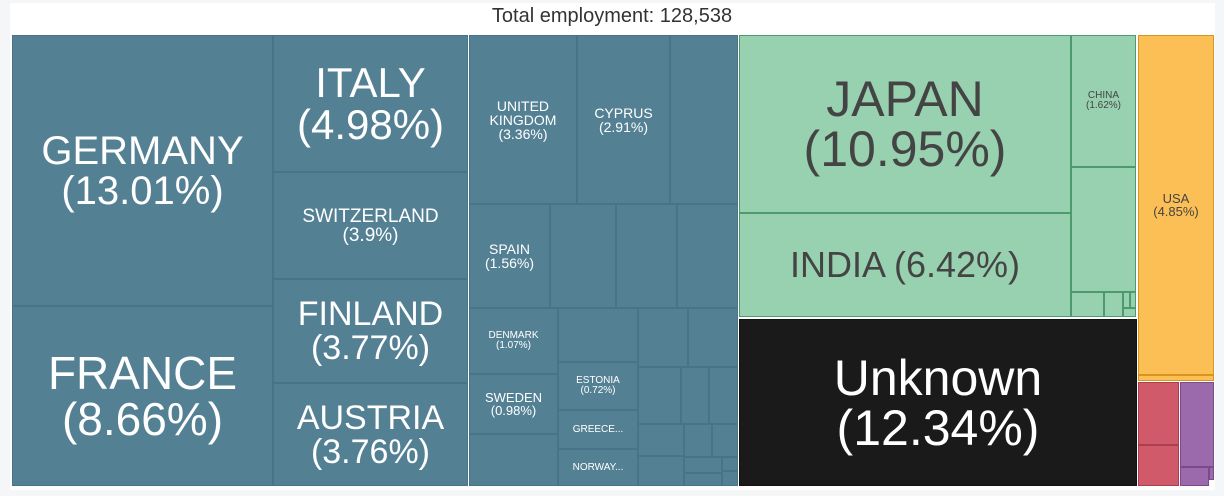  Describe the element at coordinates (1176, 378) in the screenshot. I see `tile-americas-other` at that location.